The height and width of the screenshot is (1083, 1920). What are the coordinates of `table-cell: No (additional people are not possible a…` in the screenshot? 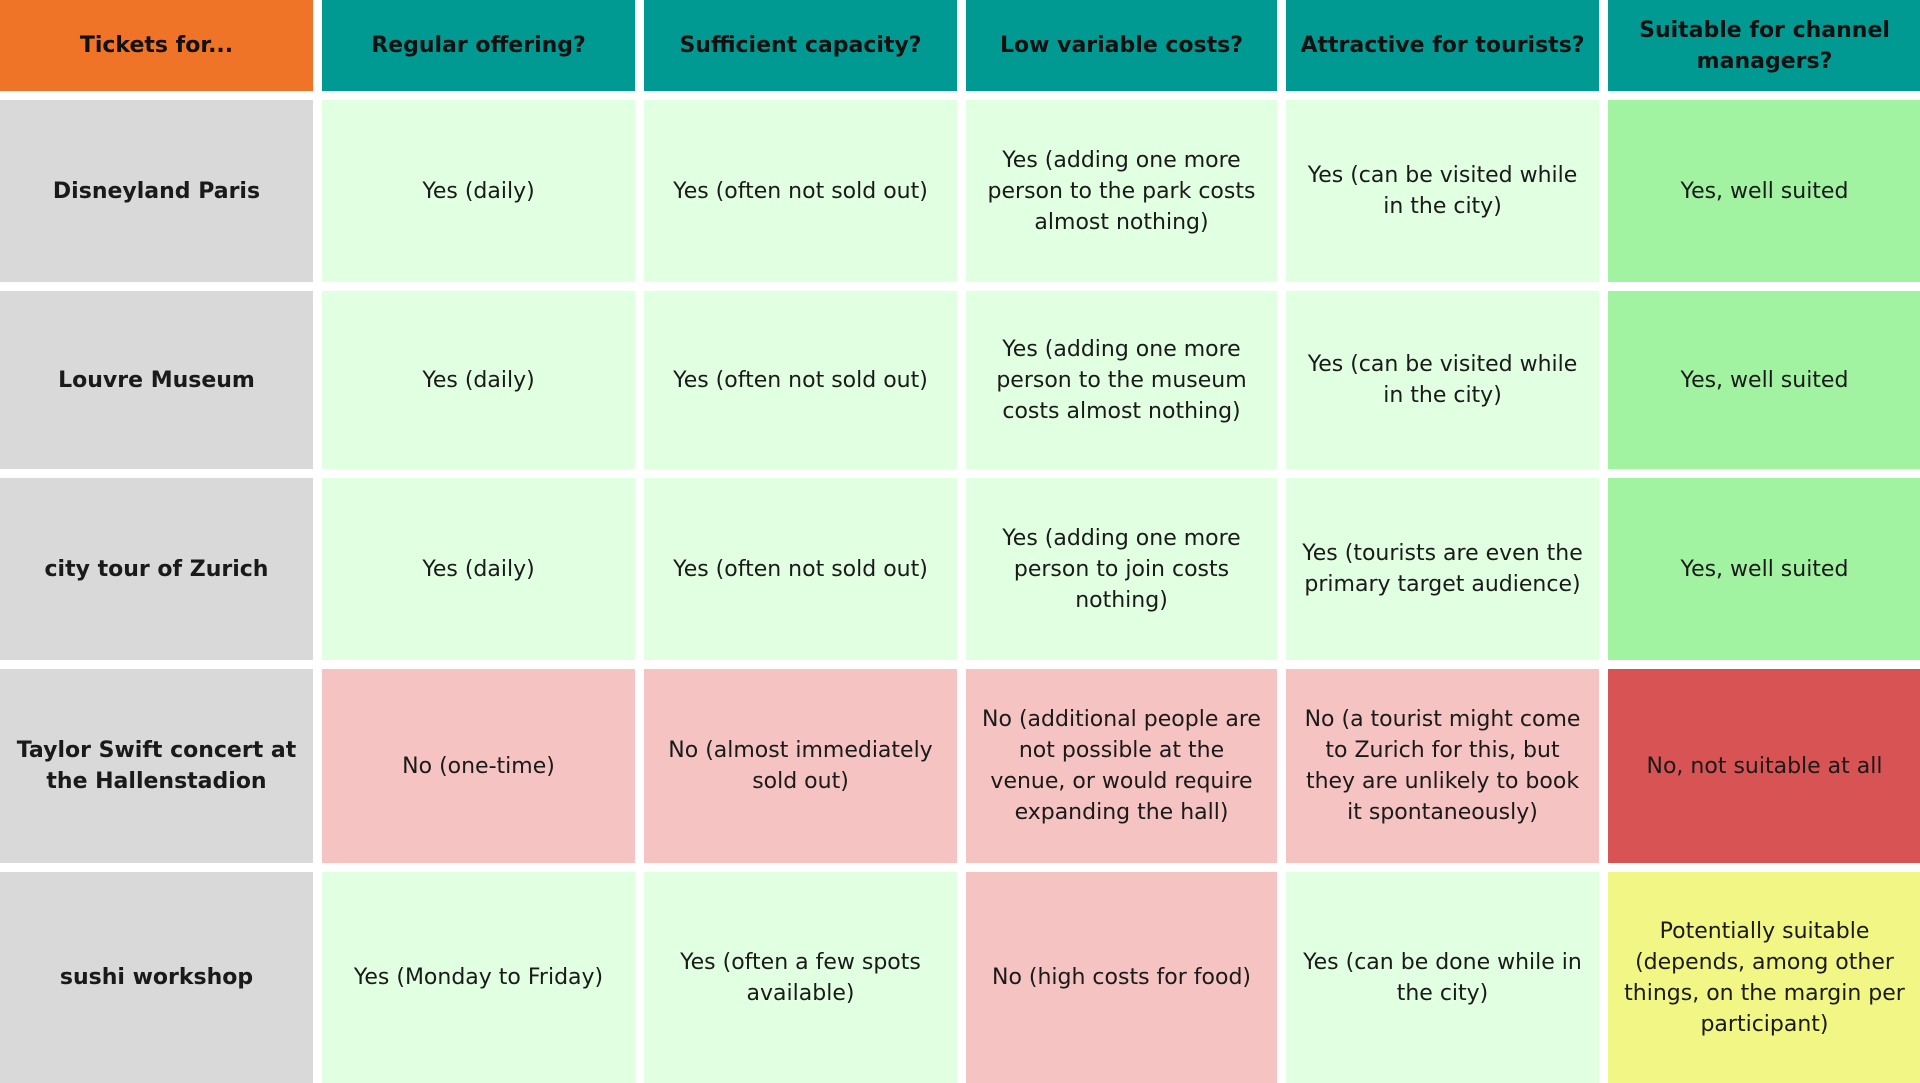 It's located at (1121, 766).